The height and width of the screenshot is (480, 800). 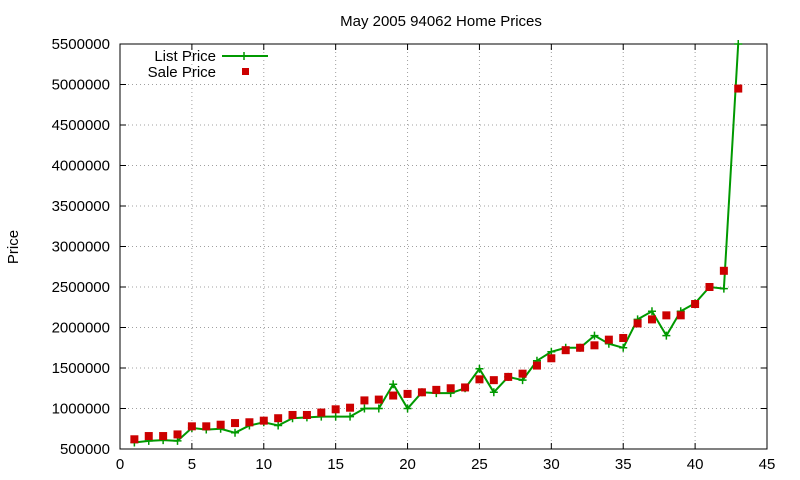 What do you see at coordinates (81, 247) in the screenshot?
I see `y-tick-label: 3000000` at bounding box center [81, 247].